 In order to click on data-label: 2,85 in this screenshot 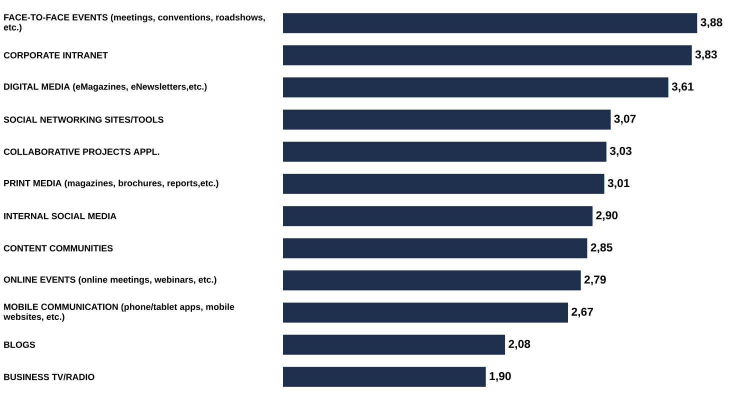, I will do `click(601, 248)`.